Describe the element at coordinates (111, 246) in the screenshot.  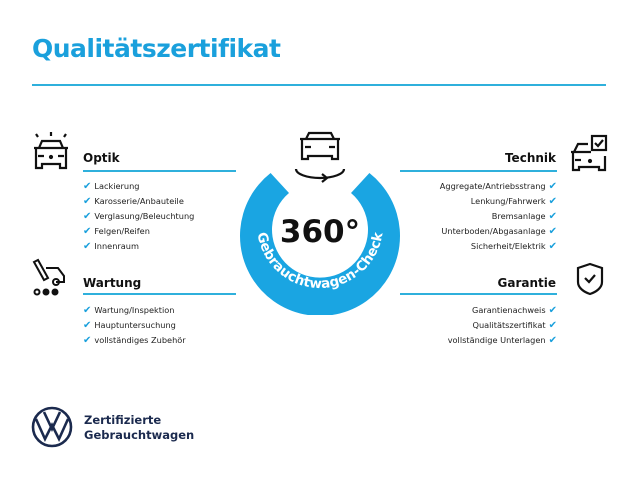
I see `list-item: ✔ Innenraum` at that location.